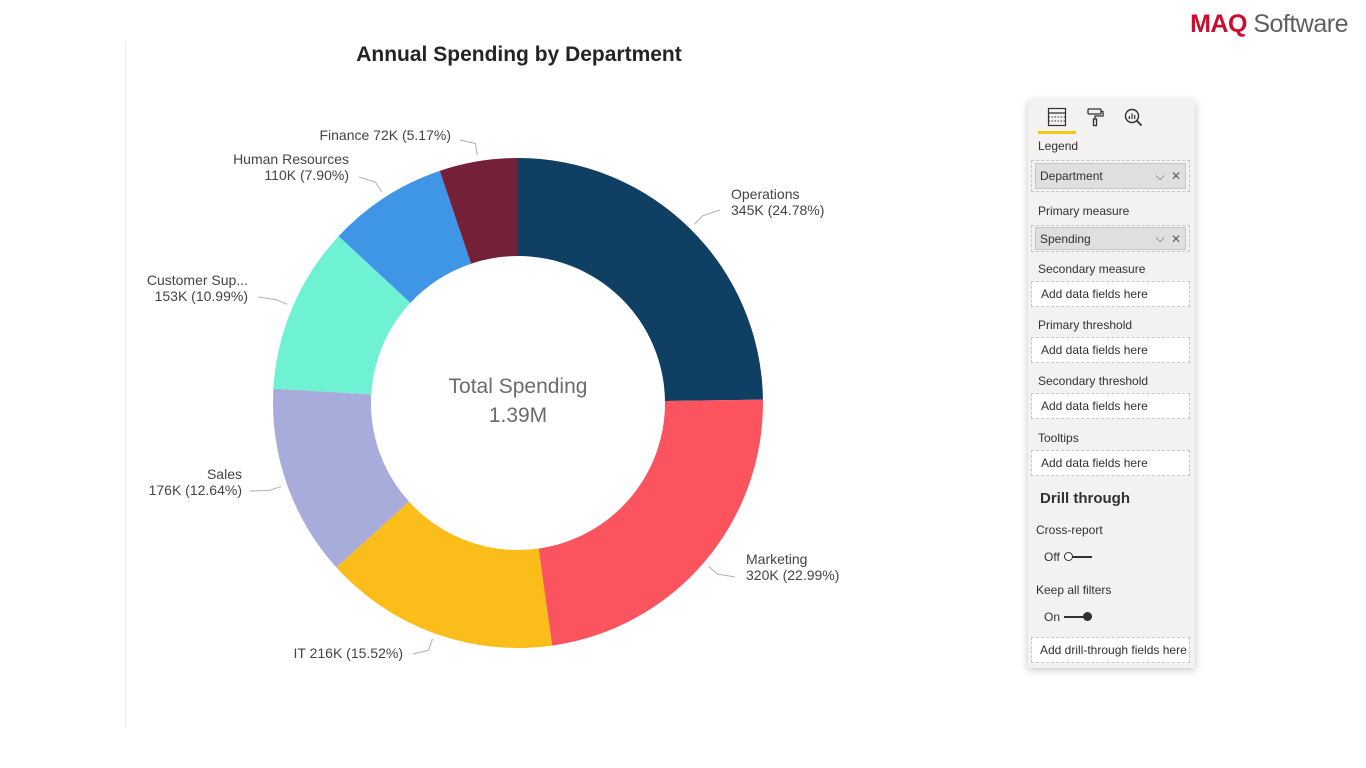 The width and height of the screenshot is (1366, 768). I want to click on cross-report-toggle: Off, so click(1068, 557).